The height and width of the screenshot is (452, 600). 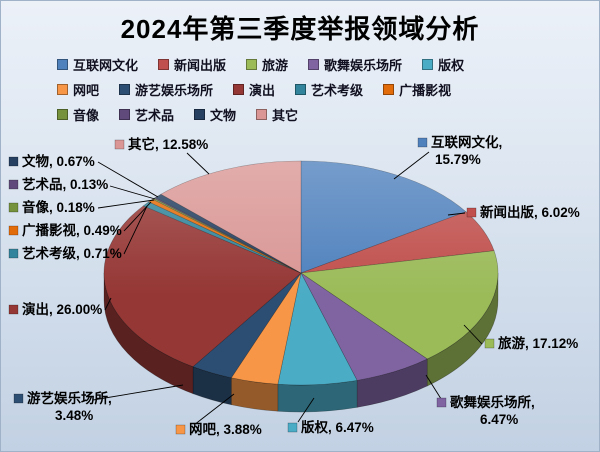 I want to click on data-label-6: 游艺娱乐场所,, so click(x=69, y=398).